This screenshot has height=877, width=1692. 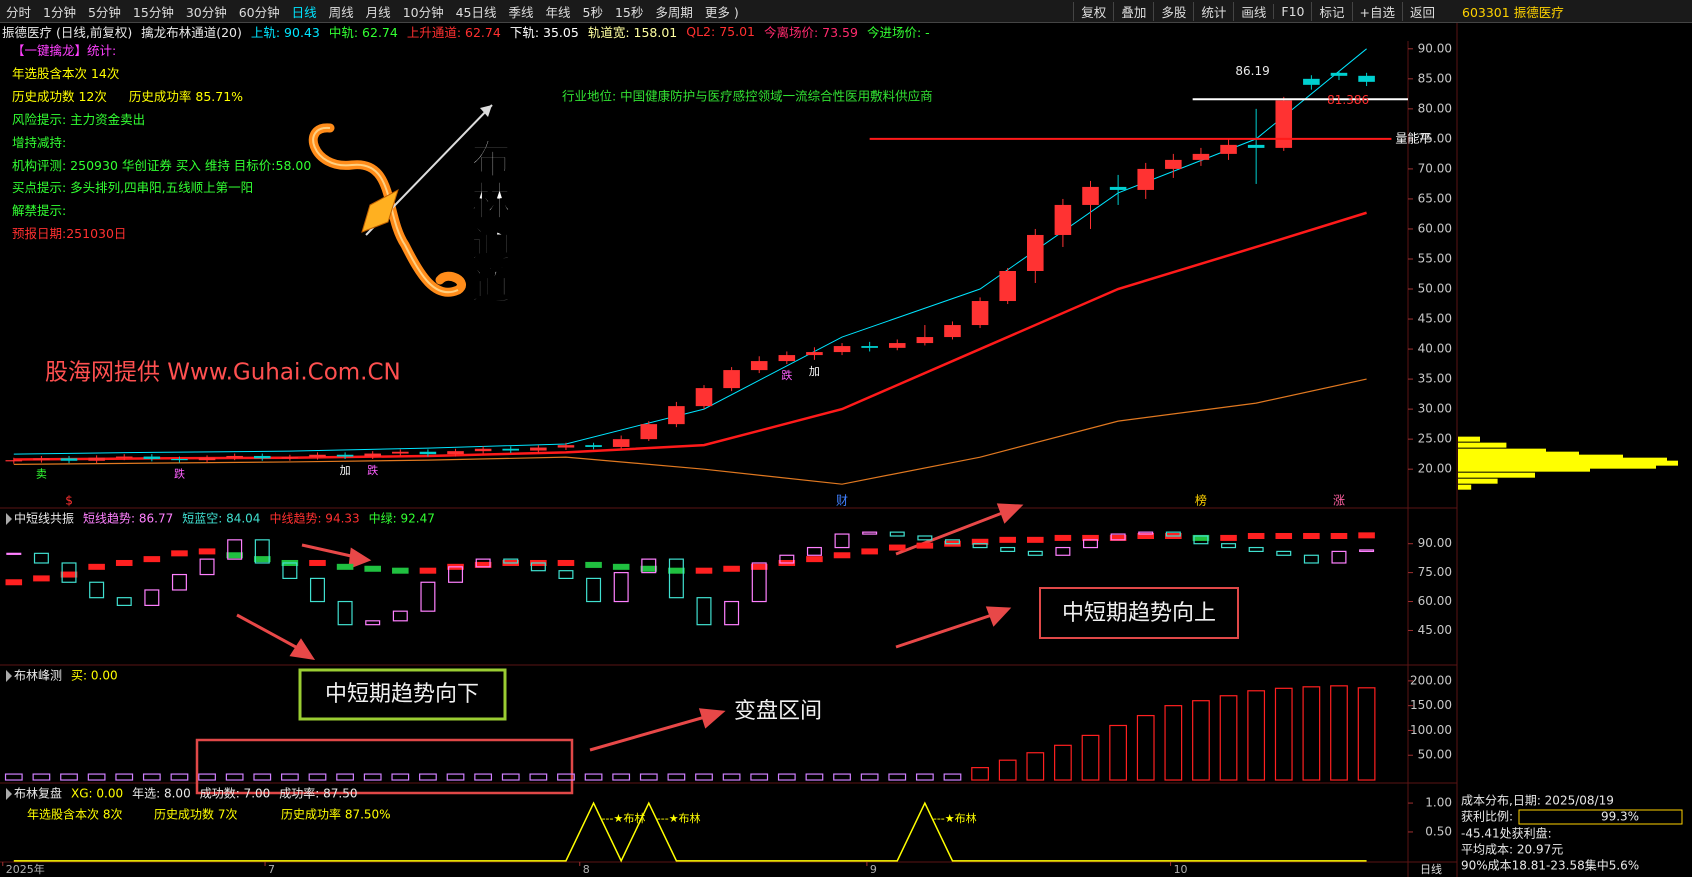 What do you see at coordinates (1133, 11) in the screenshot?
I see `toolbar-button: 叠加` at bounding box center [1133, 11].